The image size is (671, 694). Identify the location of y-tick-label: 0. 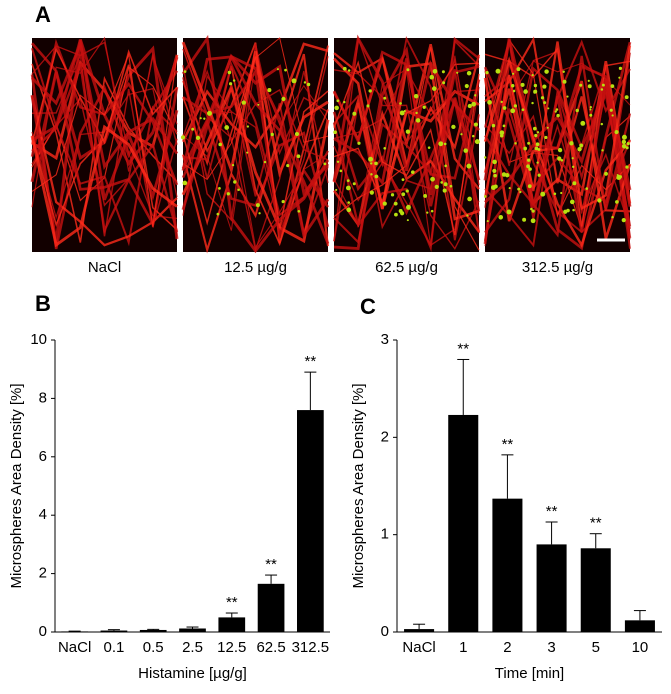
(385, 631).